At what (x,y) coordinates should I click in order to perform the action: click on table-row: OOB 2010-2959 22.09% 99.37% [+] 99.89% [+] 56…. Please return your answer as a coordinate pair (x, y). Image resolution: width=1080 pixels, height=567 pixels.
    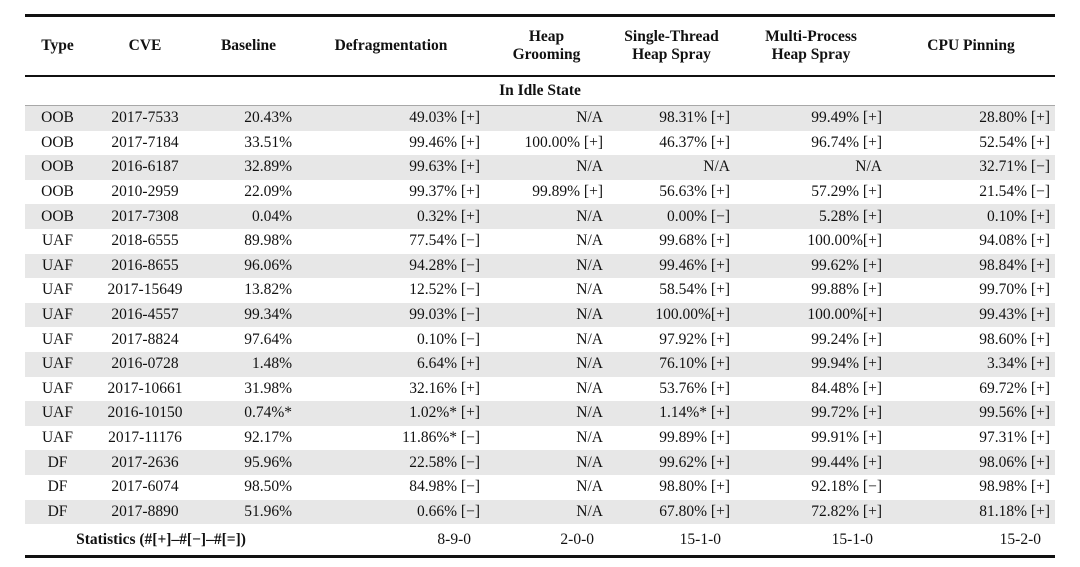
    Looking at the image, I should click on (540, 192).